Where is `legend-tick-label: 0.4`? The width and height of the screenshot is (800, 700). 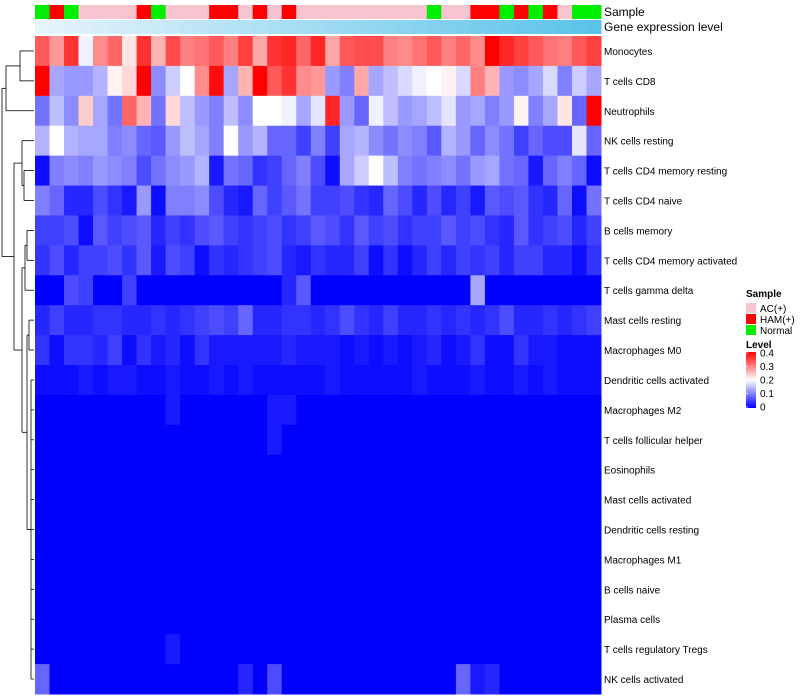
legend-tick-label: 0.4 is located at coordinates (767, 354).